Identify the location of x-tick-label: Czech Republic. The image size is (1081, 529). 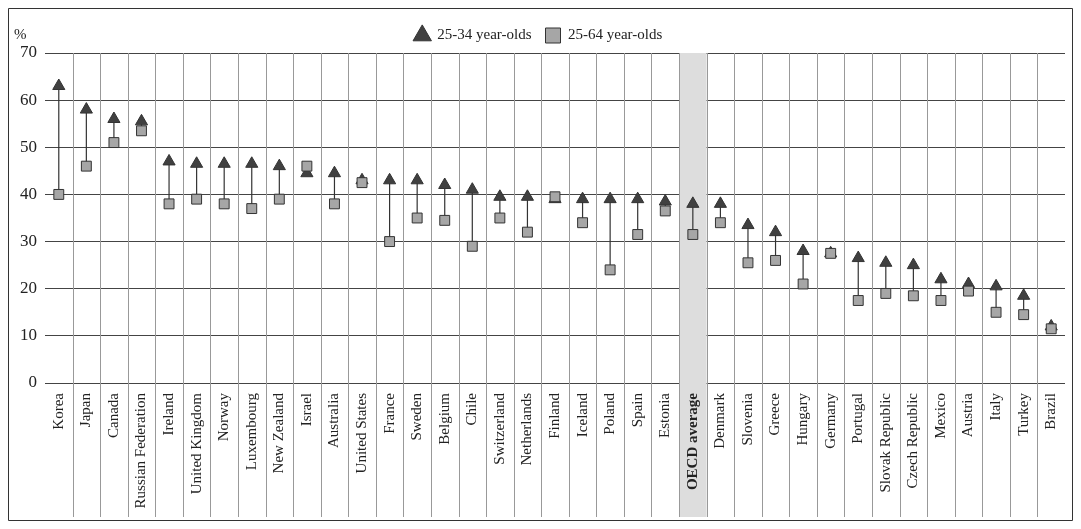
(912, 440).